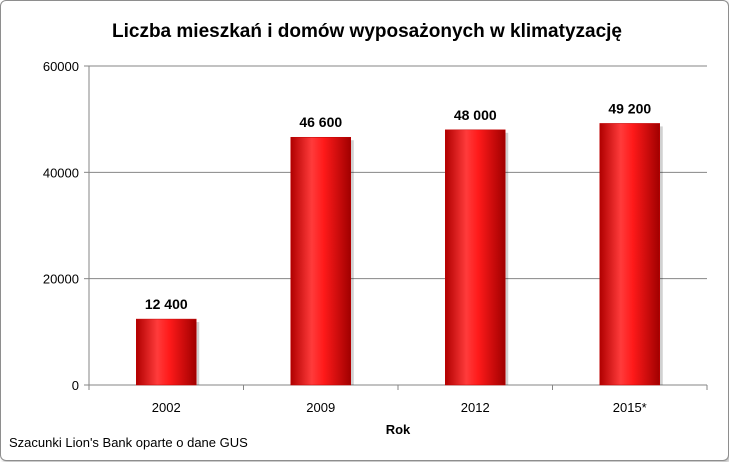  What do you see at coordinates (475, 407) in the screenshot?
I see `x-tick-label: 2012` at bounding box center [475, 407].